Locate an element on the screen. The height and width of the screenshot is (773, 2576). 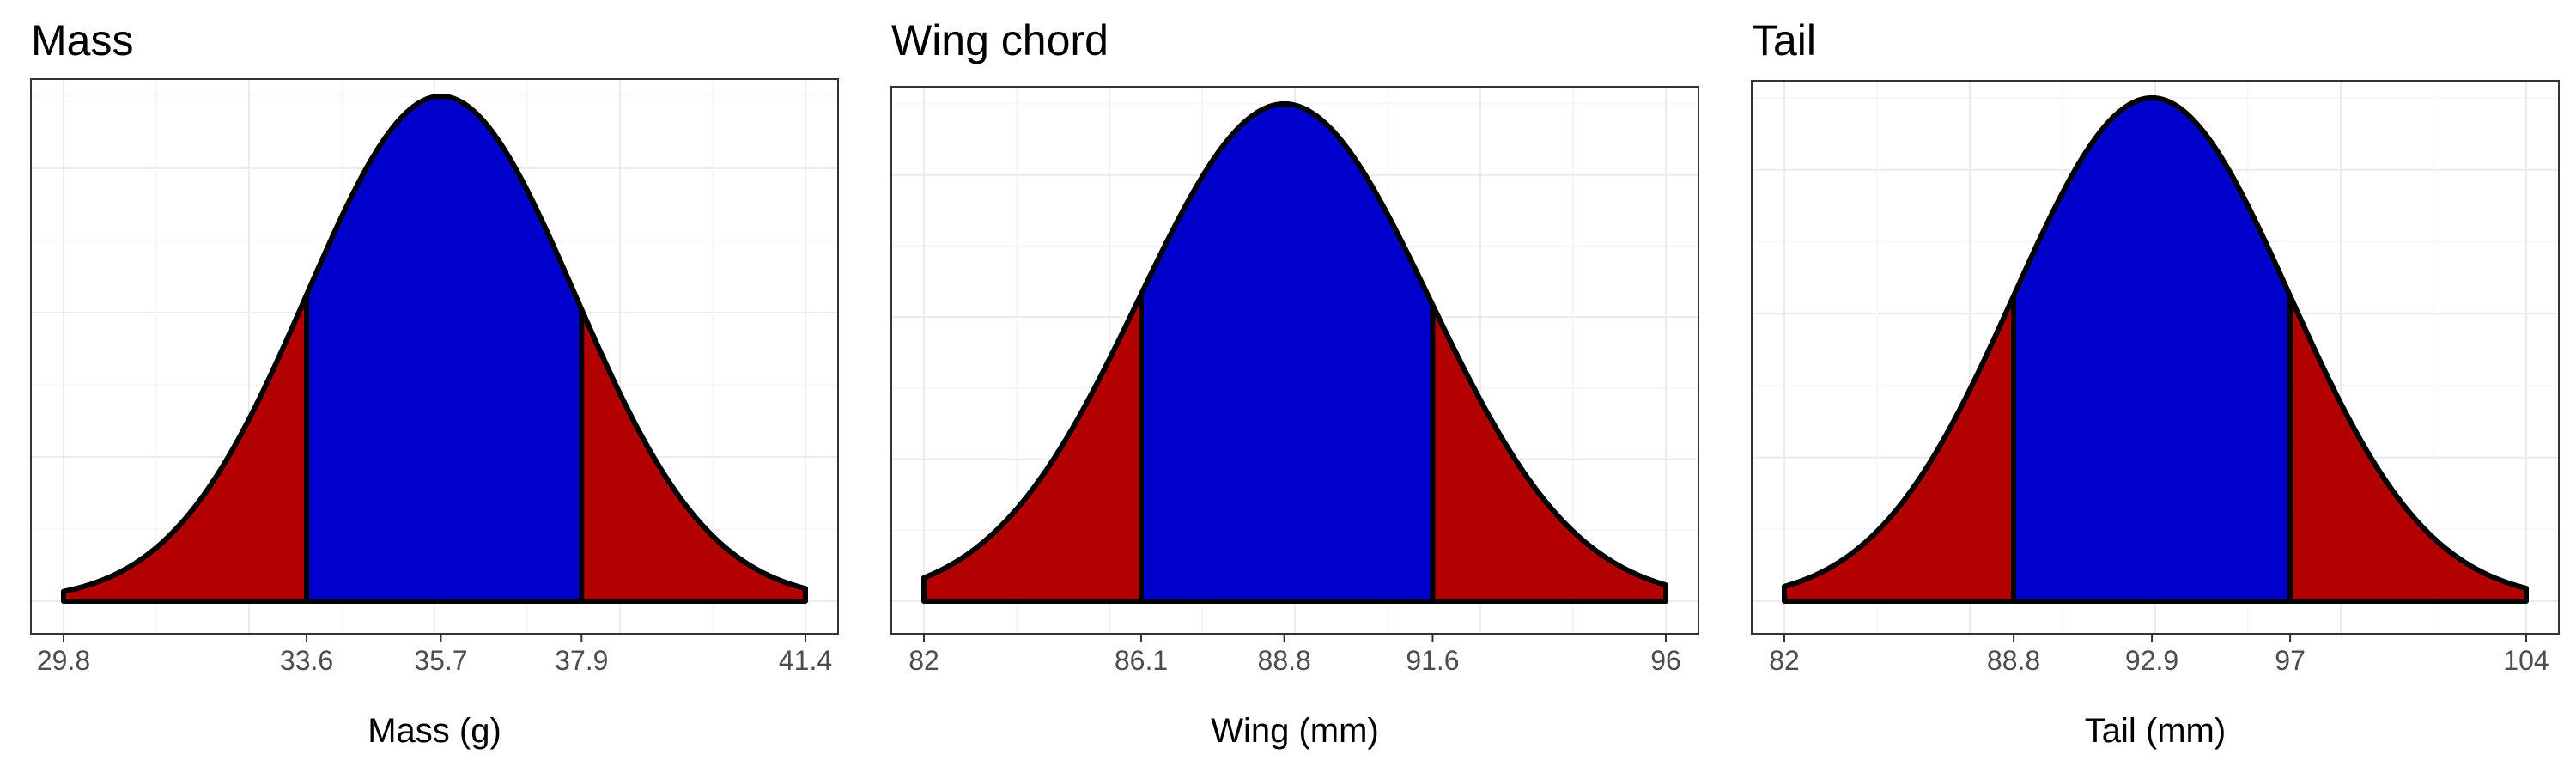
x-tick-label: 41.4 is located at coordinates (806, 660).